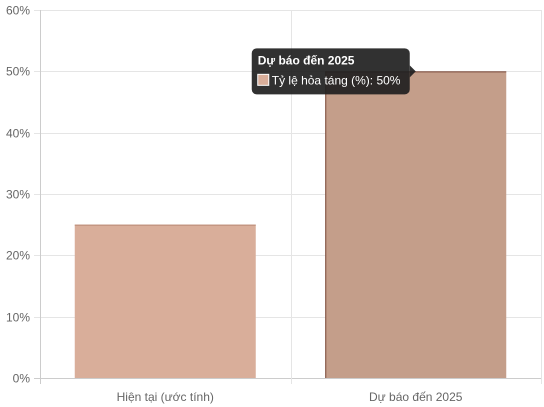 The width and height of the screenshot is (544, 407). I want to click on y-tick-label: 40%, so click(18, 134).